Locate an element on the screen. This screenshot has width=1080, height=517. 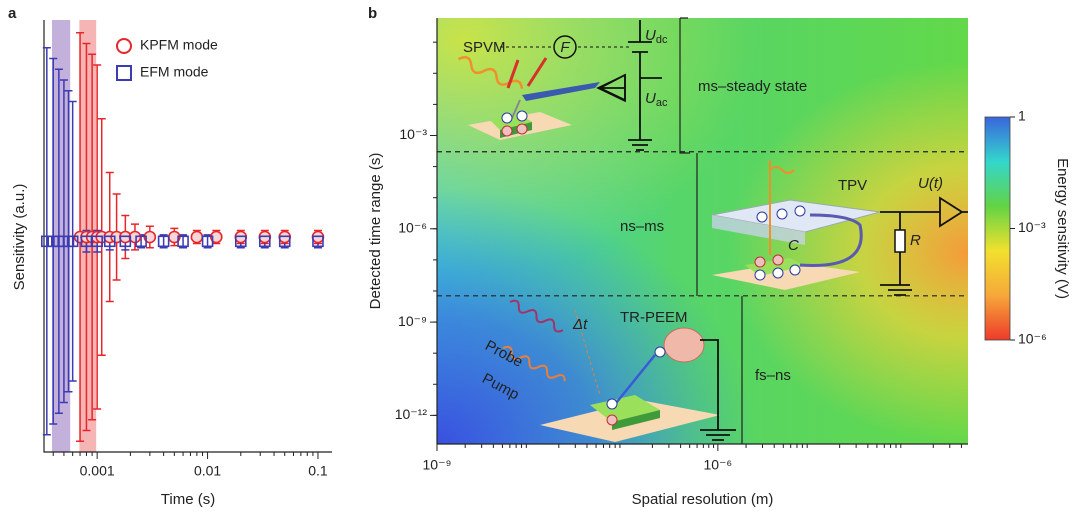
y-tick-label: 10⁻⁹ is located at coordinates (412, 321).